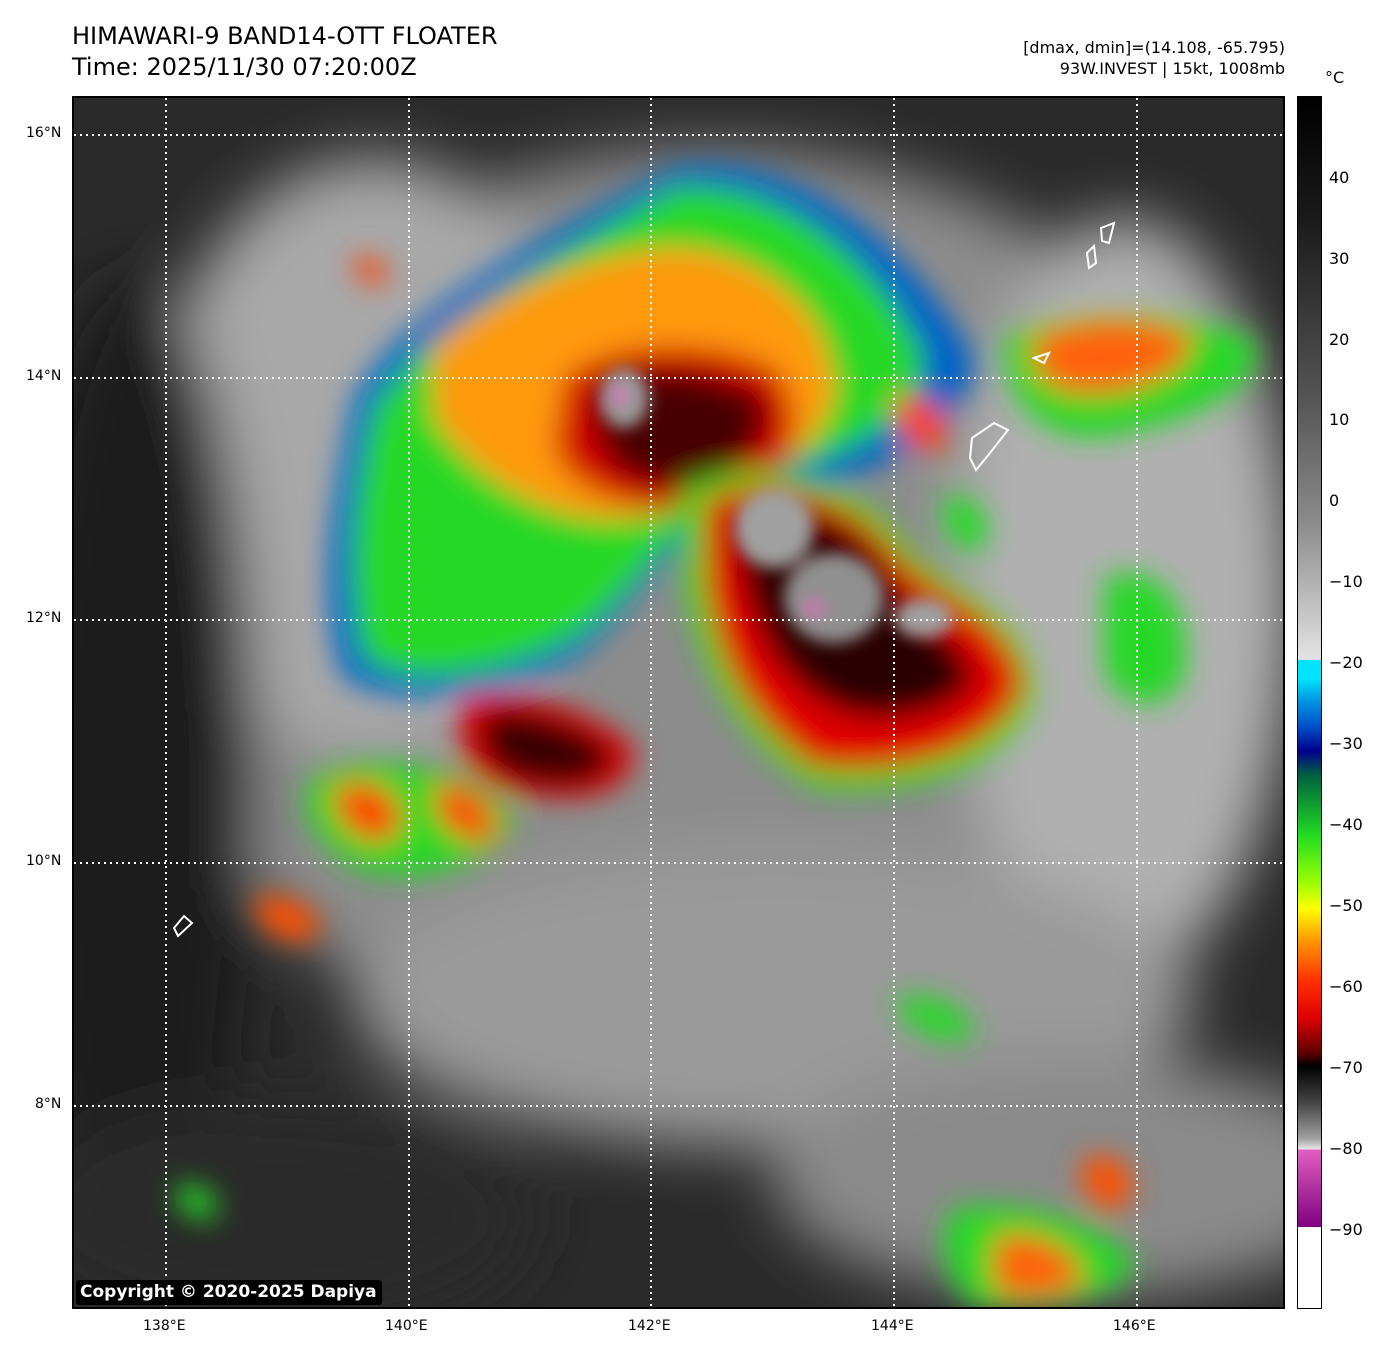 The height and width of the screenshot is (1359, 1390). What do you see at coordinates (892, 1326) in the screenshot?
I see `lon-label-144e: 144°E` at bounding box center [892, 1326].